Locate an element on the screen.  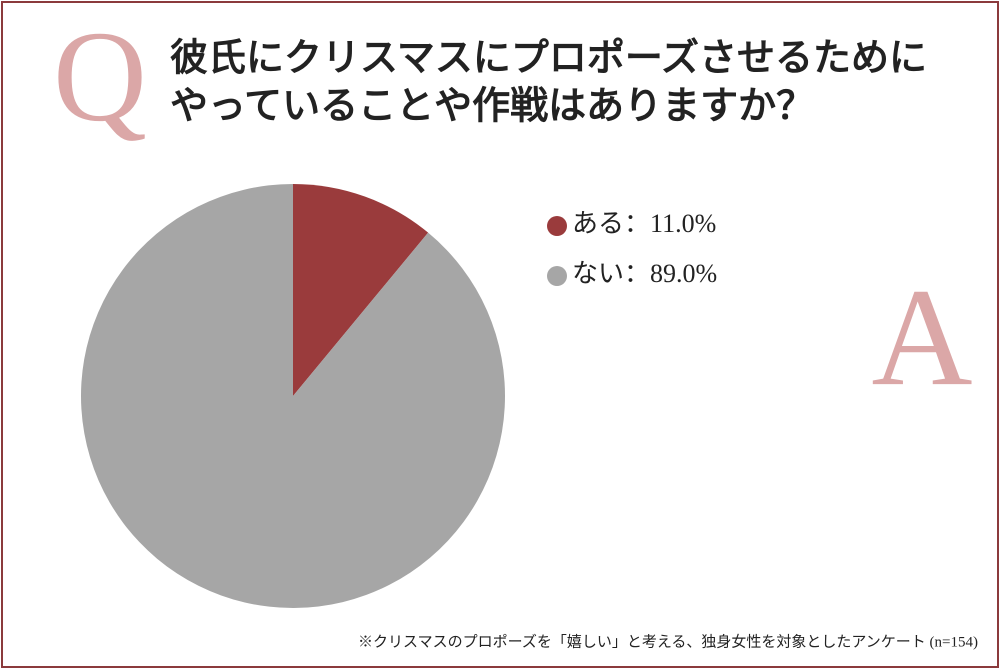
answer-mark: A is located at coordinates (921, 337).